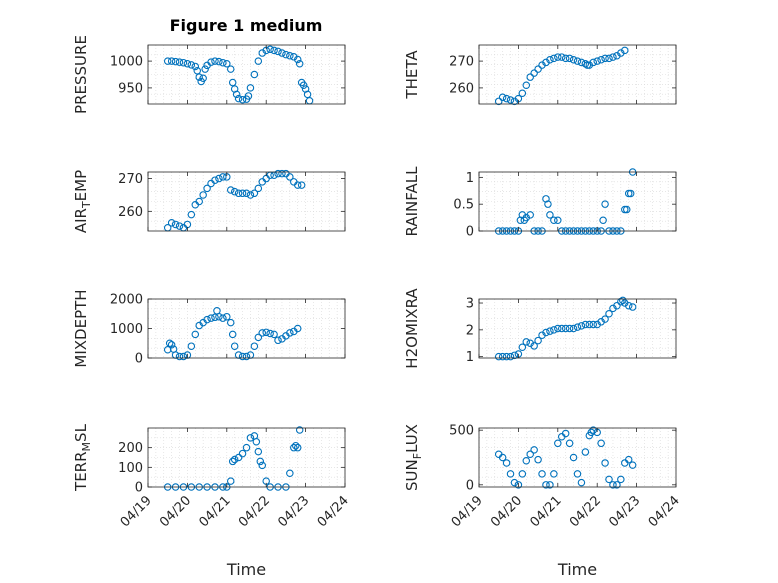 This screenshot has height=583, width=778. What do you see at coordinates (139, 359) in the screenshot?
I see `y-tick-label: 0` at bounding box center [139, 359].